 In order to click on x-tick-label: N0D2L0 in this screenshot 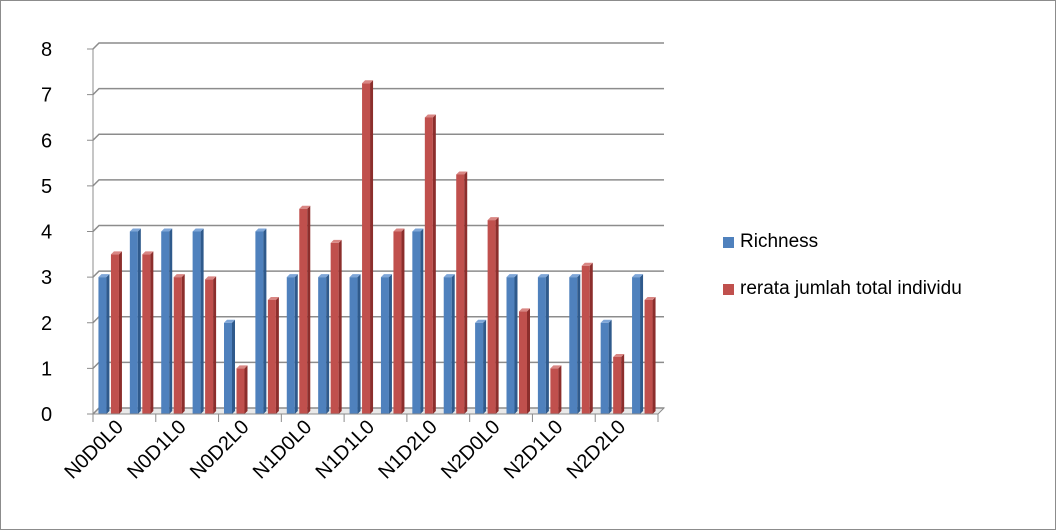, I will do `click(219, 449)`.